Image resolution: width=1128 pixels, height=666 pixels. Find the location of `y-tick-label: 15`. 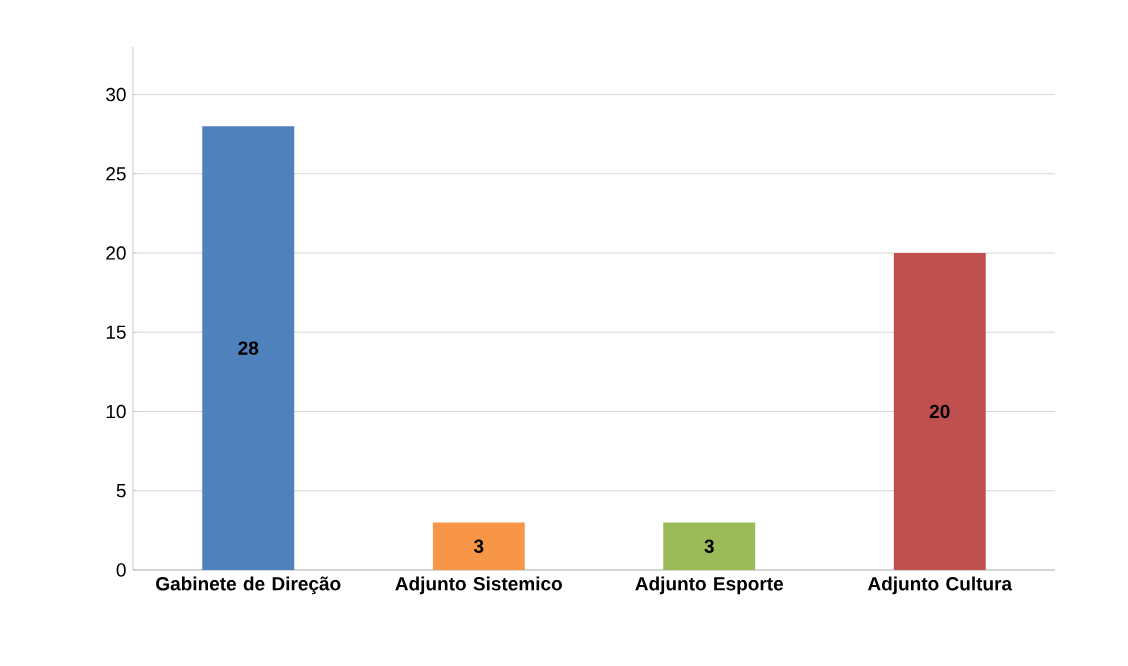

y-tick-label: 15 is located at coordinates (116, 332).